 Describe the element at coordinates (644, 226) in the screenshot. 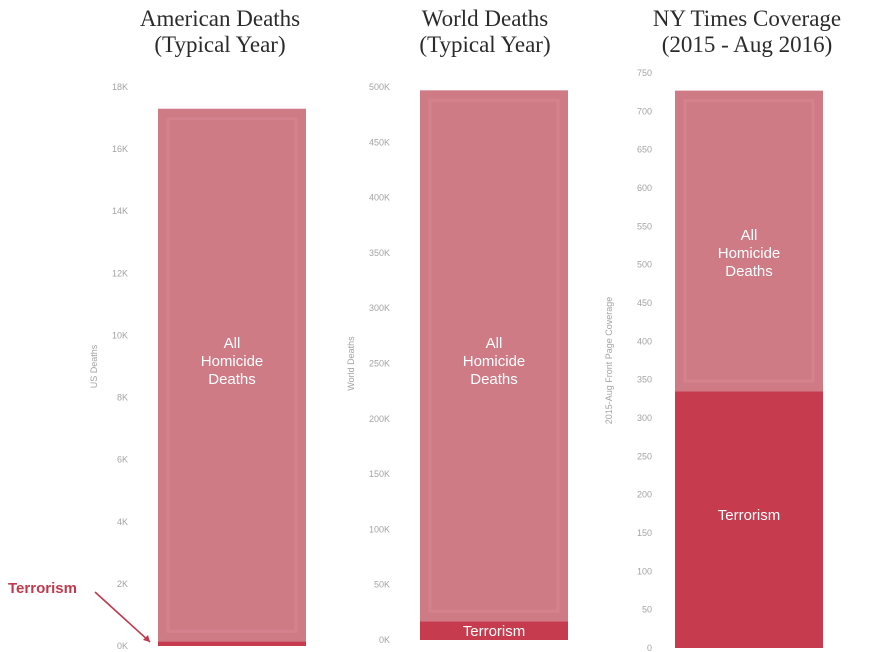

I see `y-tick-label: 550` at that location.